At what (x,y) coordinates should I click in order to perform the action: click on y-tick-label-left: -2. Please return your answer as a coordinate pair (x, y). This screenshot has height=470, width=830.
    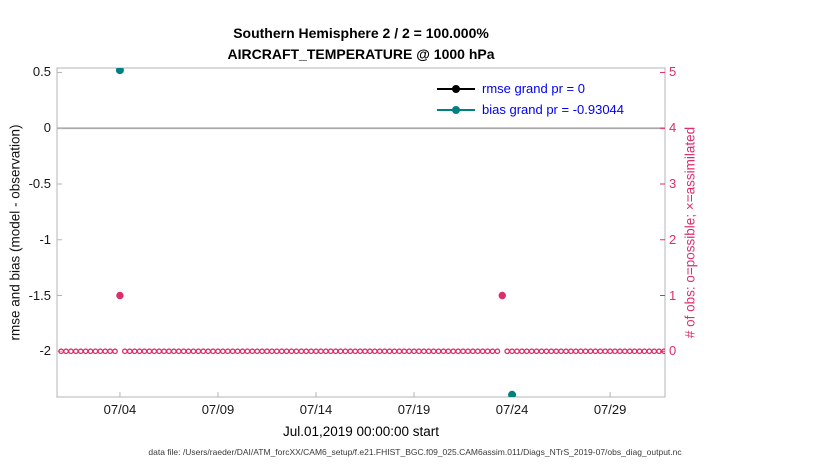
    Looking at the image, I should click on (45, 351).